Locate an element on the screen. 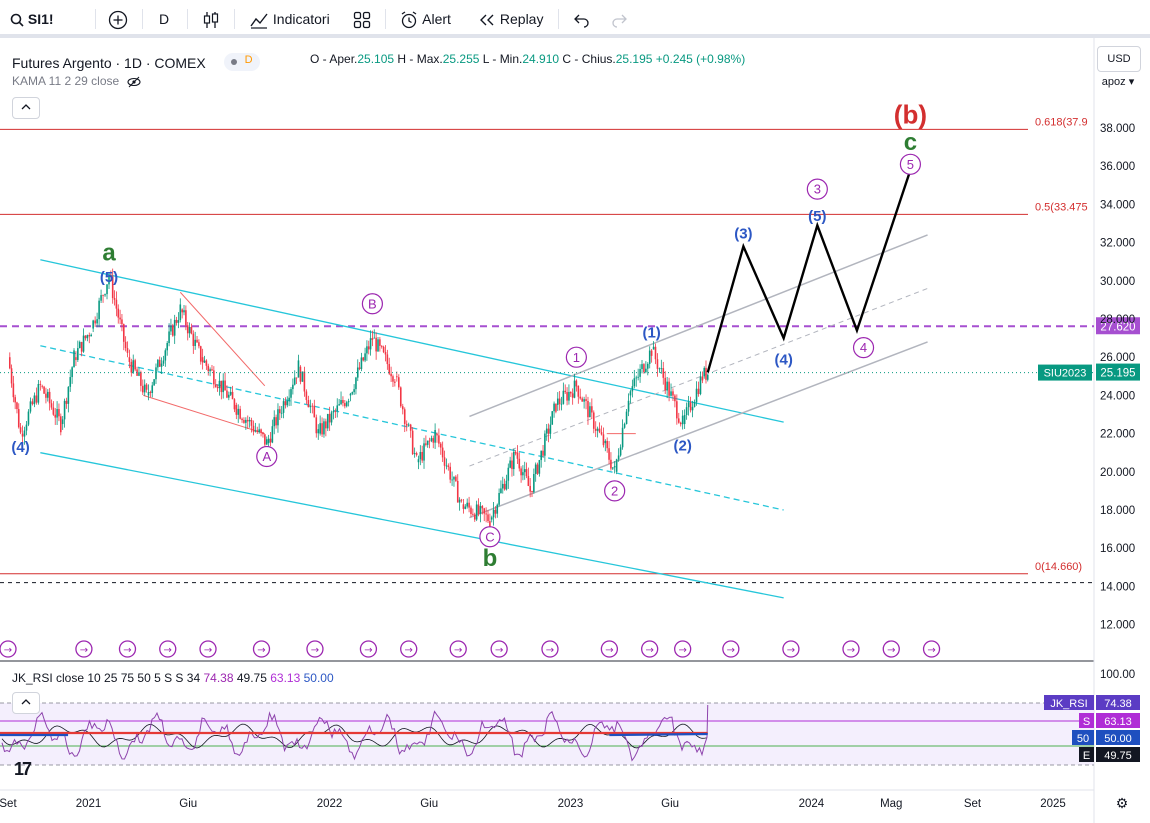 This screenshot has width=1150, height=823. candles-icon is located at coordinates (211, 20).